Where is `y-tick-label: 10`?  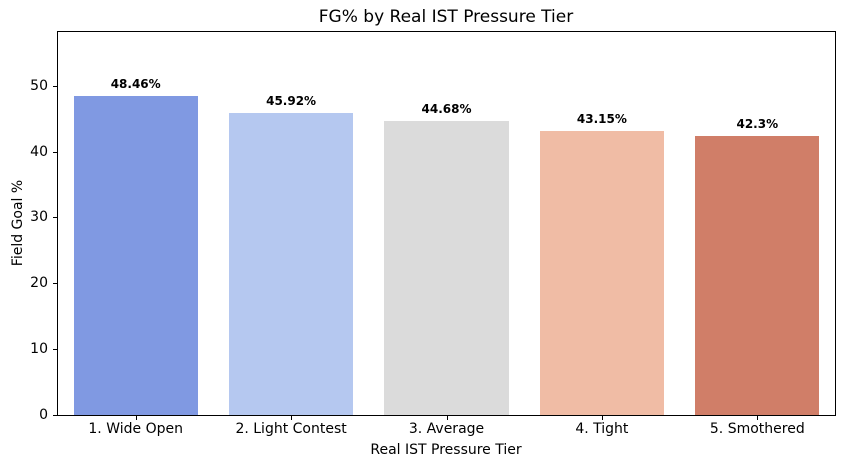 y-tick-label: 10 is located at coordinates (39, 349).